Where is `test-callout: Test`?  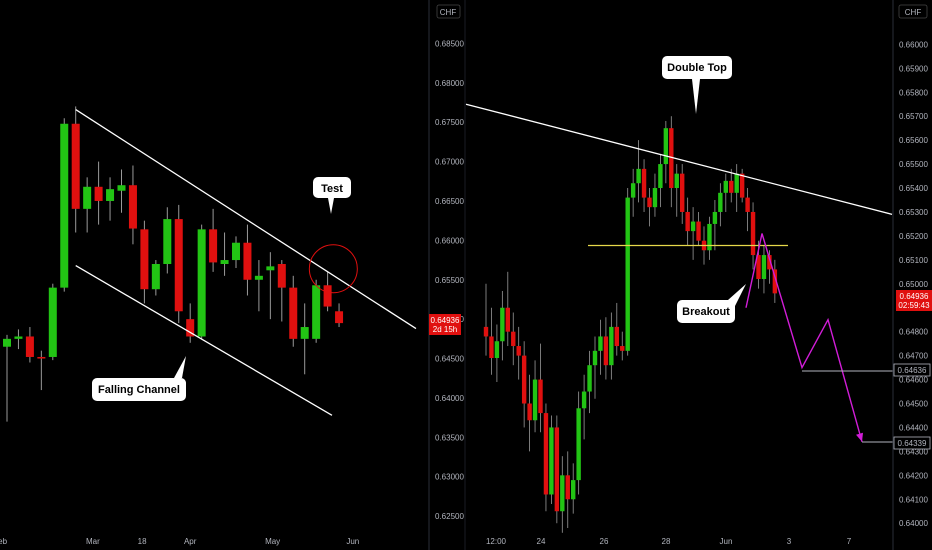 test-callout: Test is located at coordinates (332, 195).